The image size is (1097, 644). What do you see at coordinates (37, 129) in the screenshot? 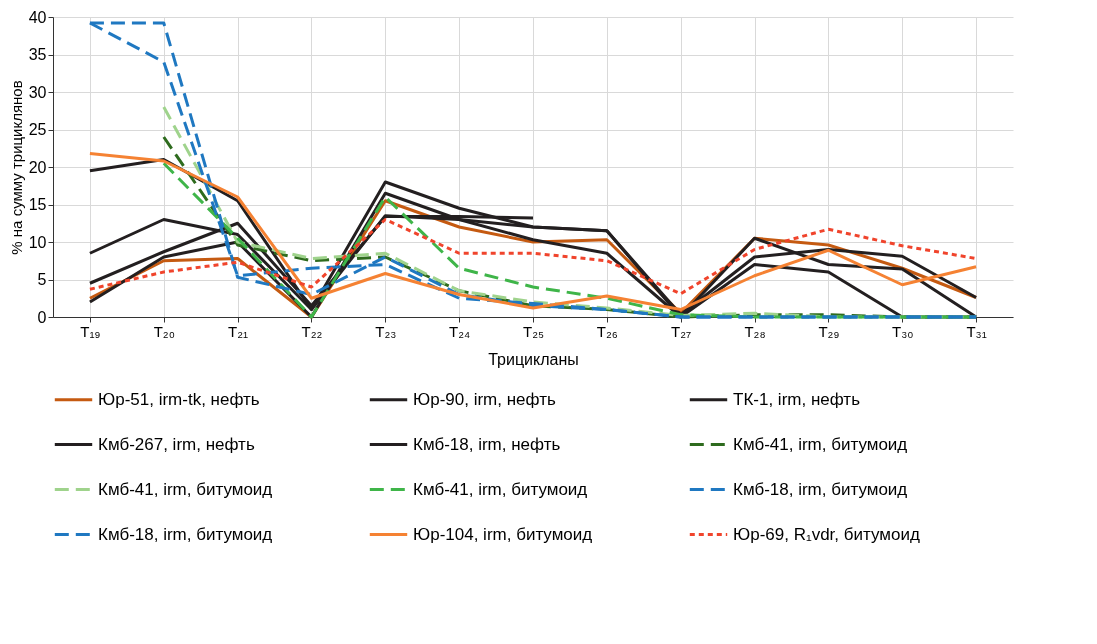
I see `y-tick-label: 25` at bounding box center [37, 129].